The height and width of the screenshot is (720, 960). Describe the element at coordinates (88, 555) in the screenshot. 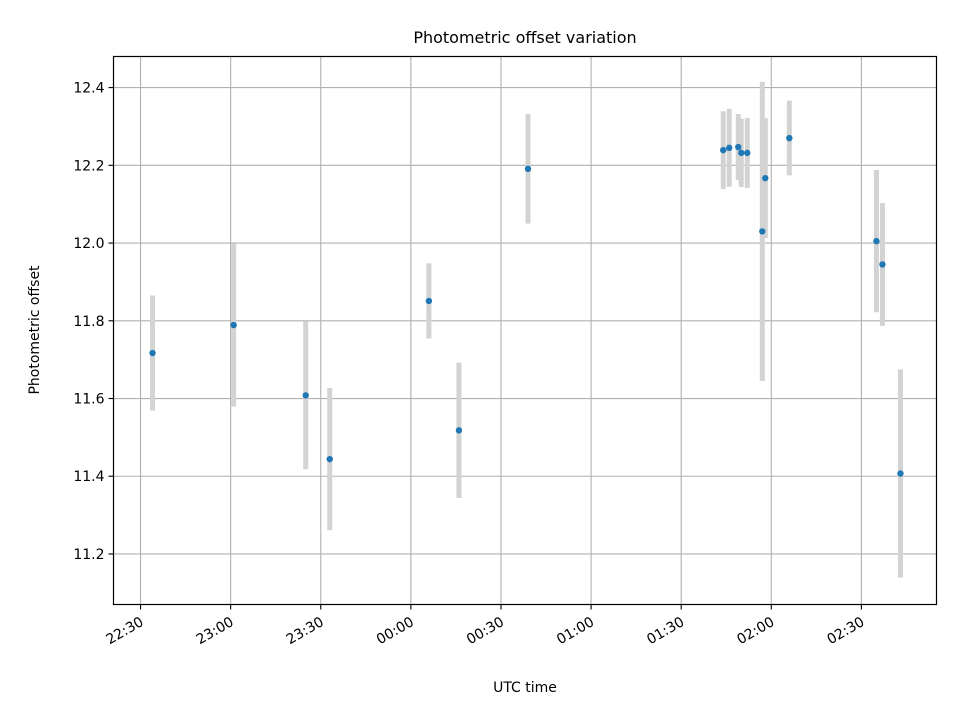

I see `y-tick-label: 11.2` at that location.